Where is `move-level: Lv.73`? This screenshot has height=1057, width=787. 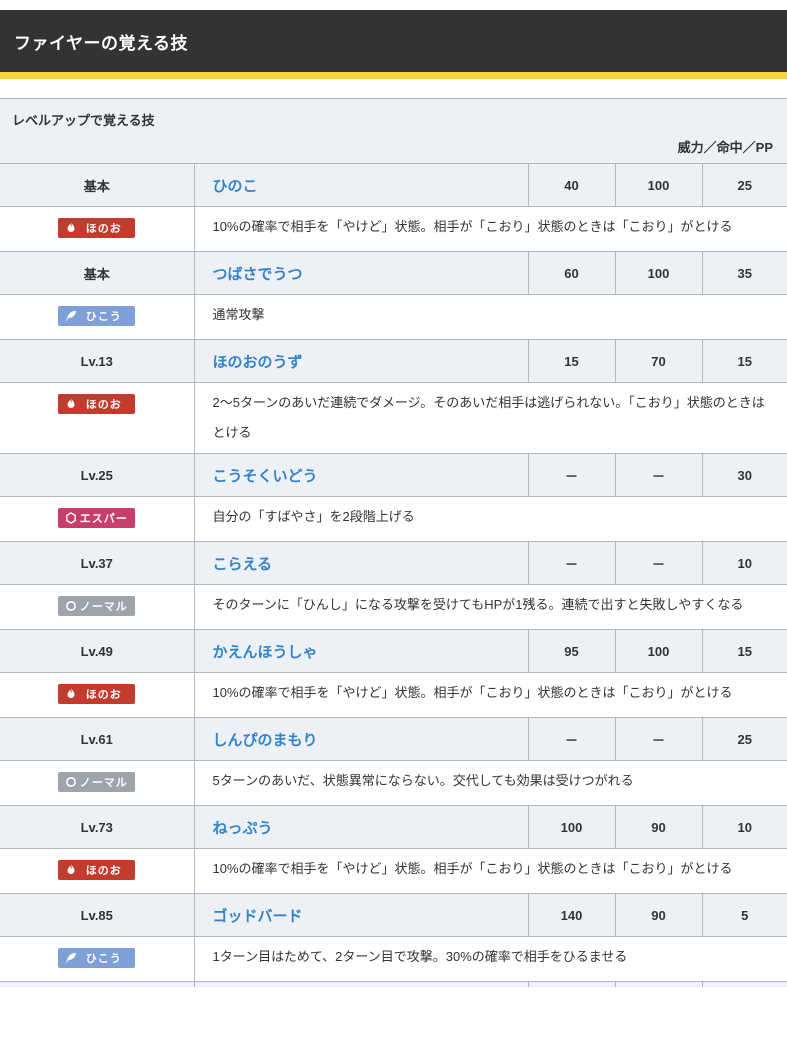 move-level: Lv.73 is located at coordinates (97, 827).